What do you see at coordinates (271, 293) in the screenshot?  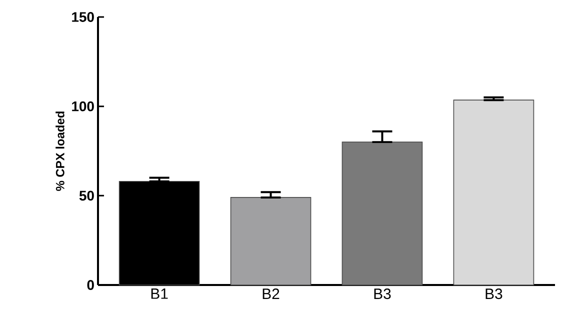 I see `x-tick-label: B2` at bounding box center [271, 293].